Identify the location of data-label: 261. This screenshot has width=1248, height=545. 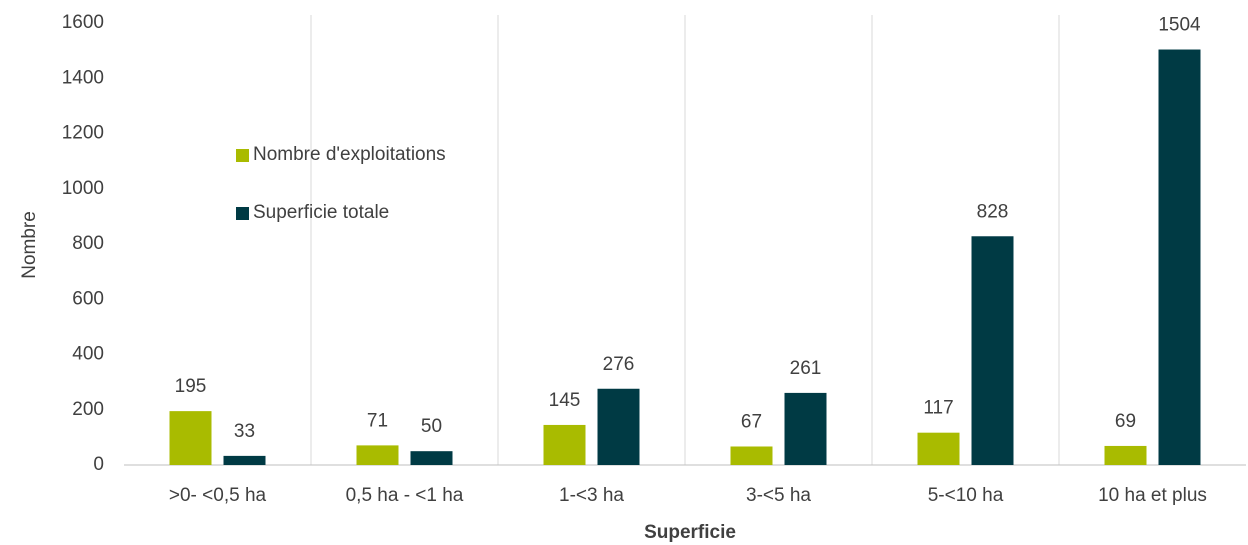
(806, 368).